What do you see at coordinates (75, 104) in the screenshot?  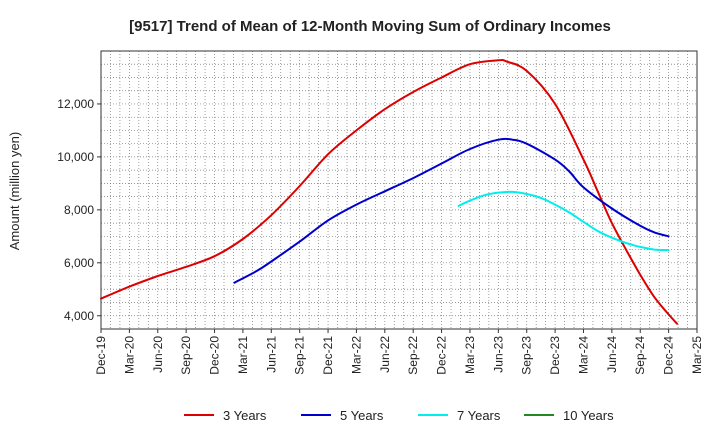 I see `y-tick-label: 12,000` at bounding box center [75, 104].